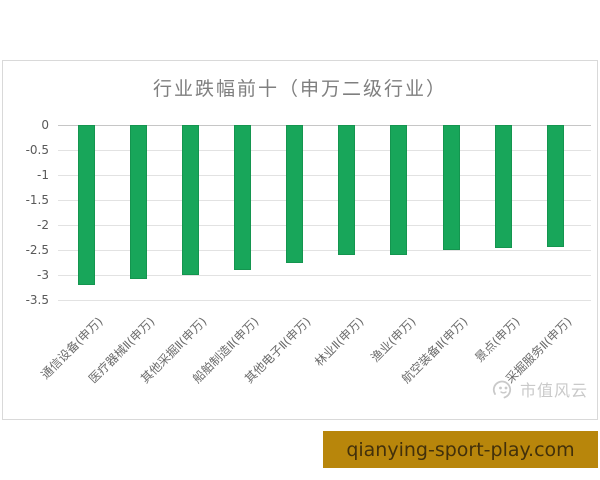 Image resolution: width=600 pixels, height=480 pixels. Describe the element at coordinates (37, 250) in the screenshot. I see `y-axis-tick-label: -2.5` at that location.